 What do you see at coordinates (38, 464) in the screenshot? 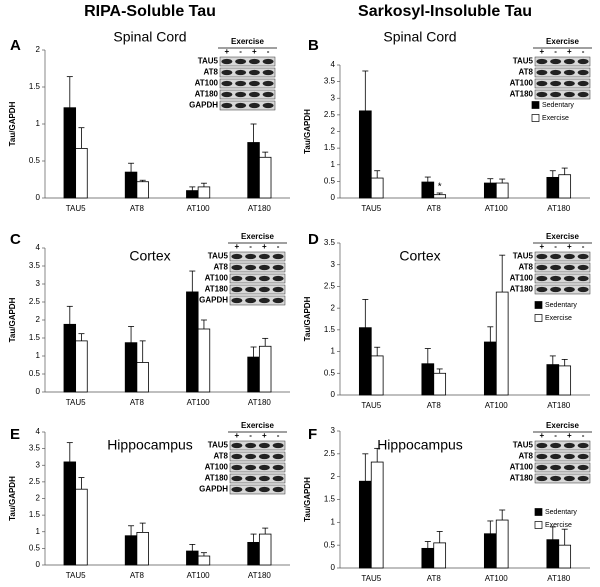
I see `y-tick-label: 3` at bounding box center [38, 464].